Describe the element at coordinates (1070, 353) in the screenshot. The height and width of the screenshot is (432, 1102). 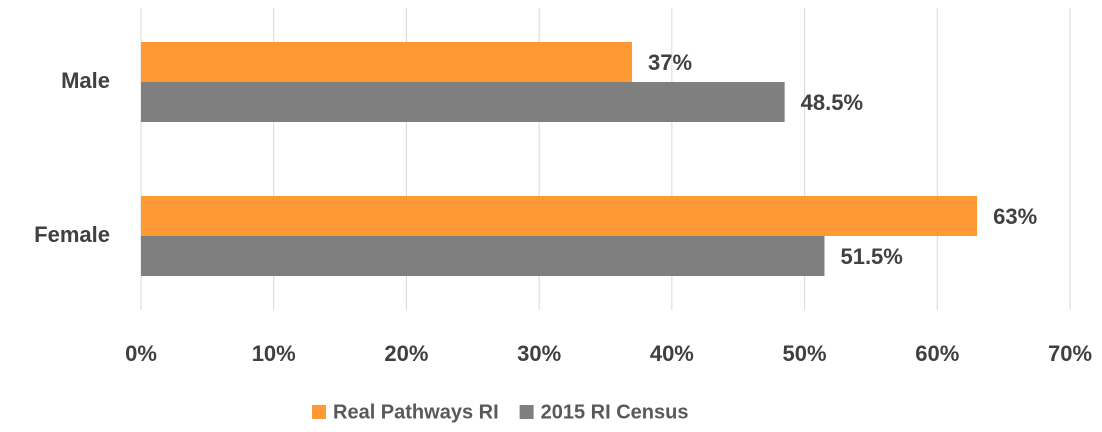
I see `x-tick-label: 70%` at that location.